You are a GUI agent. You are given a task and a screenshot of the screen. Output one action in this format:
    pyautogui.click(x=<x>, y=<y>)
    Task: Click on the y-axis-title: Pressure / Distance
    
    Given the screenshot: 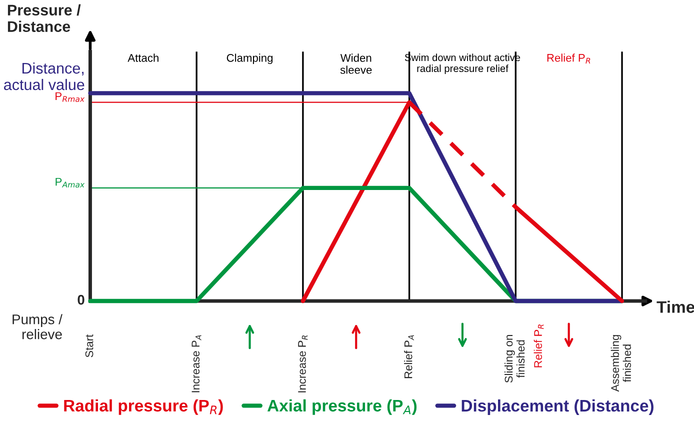 What is the action you would take?
    pyautogui.click(x=44, y=18)
    